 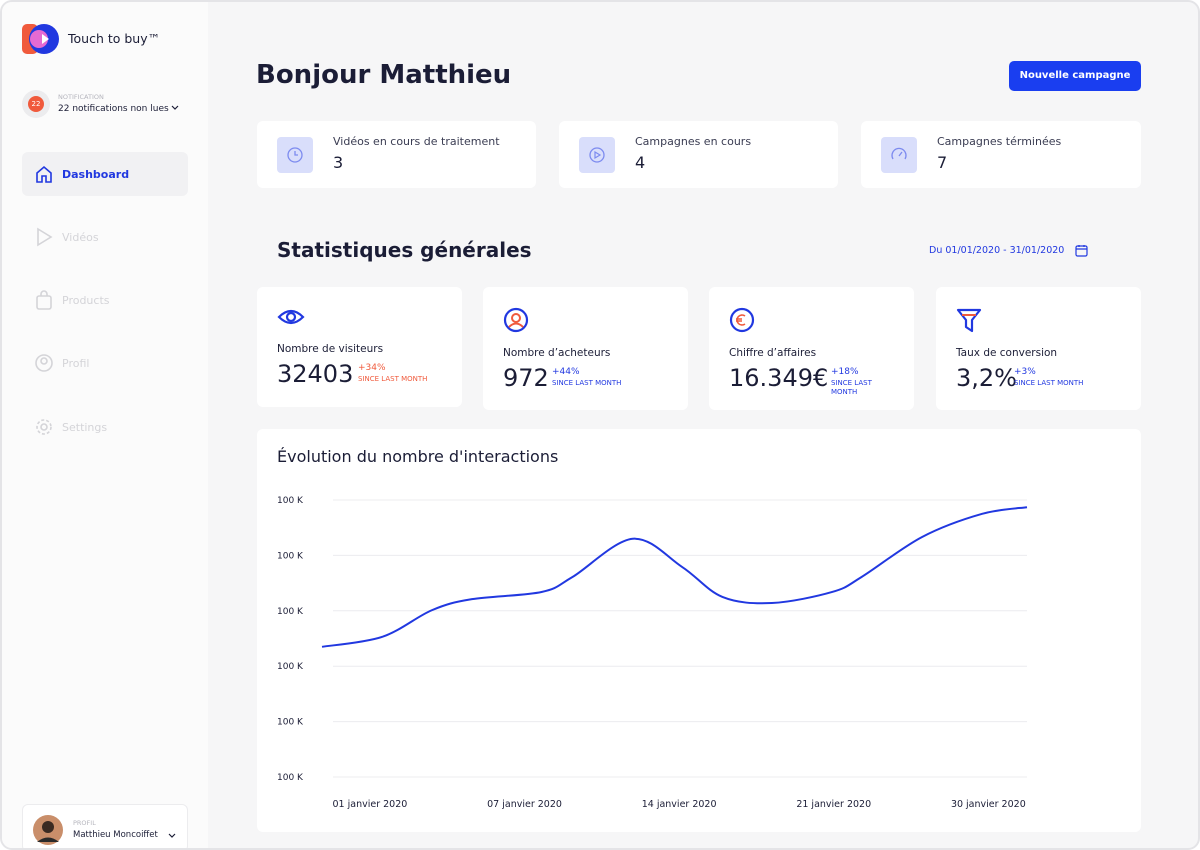 What do you see at coordinates (1075, 76) in the screenshot?
I see `new-campaign-button: Nouvelle campagne` at bounding box center [1075, 76].